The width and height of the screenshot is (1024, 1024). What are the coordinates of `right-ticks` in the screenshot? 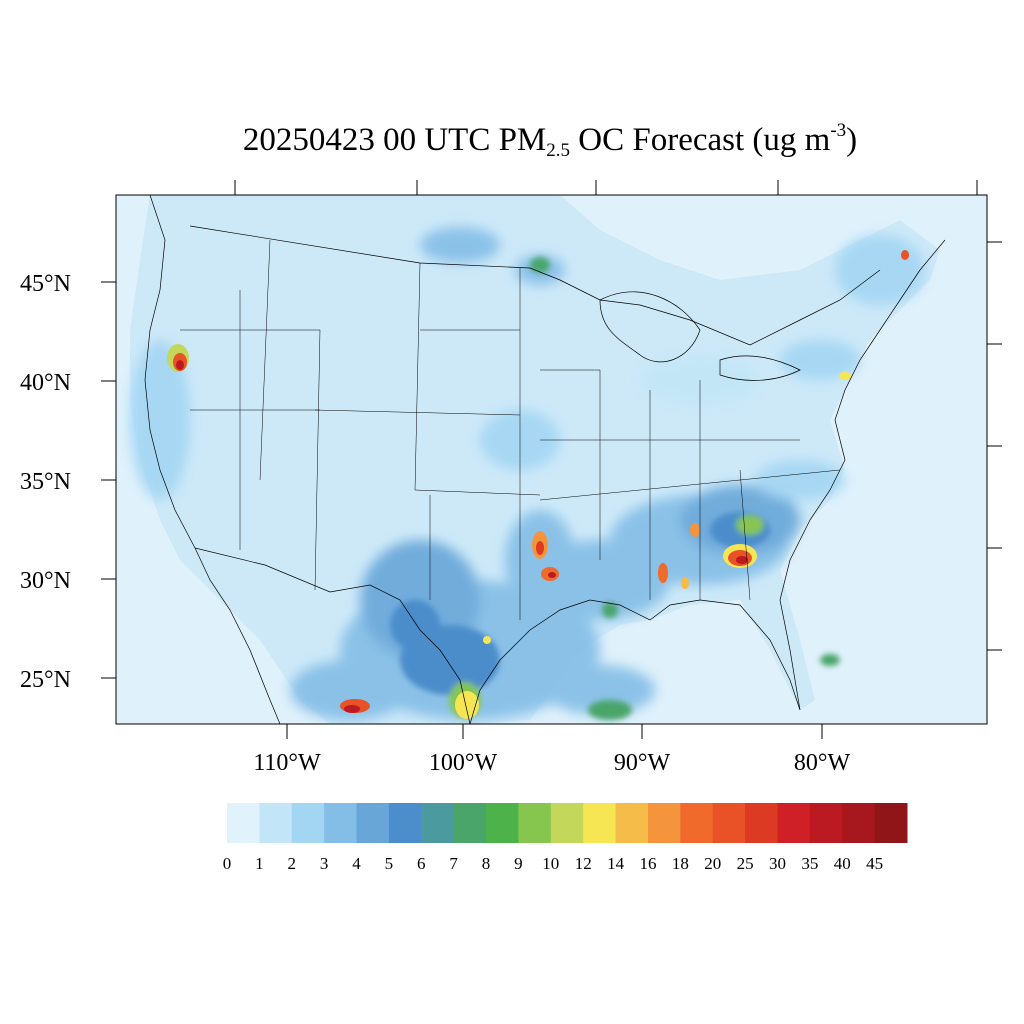 It's located at (994, 446).